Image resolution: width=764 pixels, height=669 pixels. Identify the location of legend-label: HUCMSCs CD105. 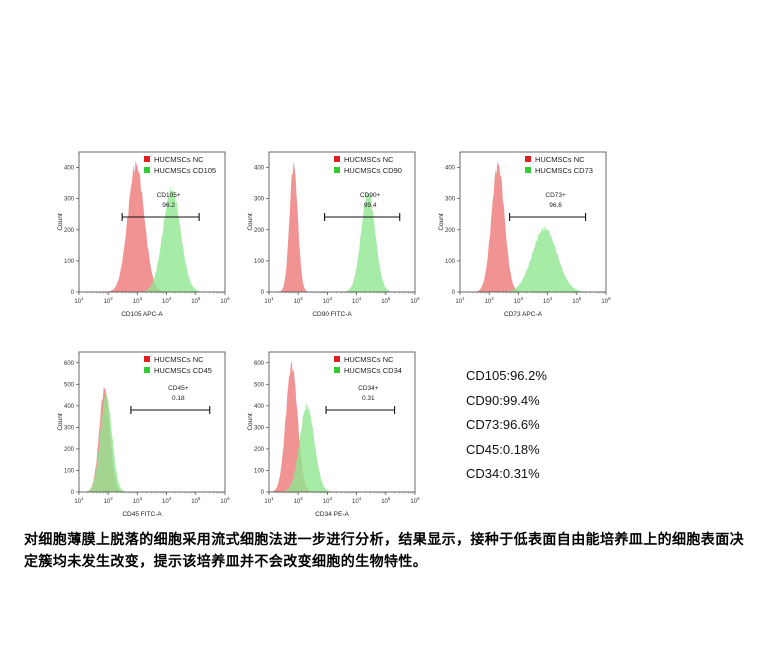
(185, 170).